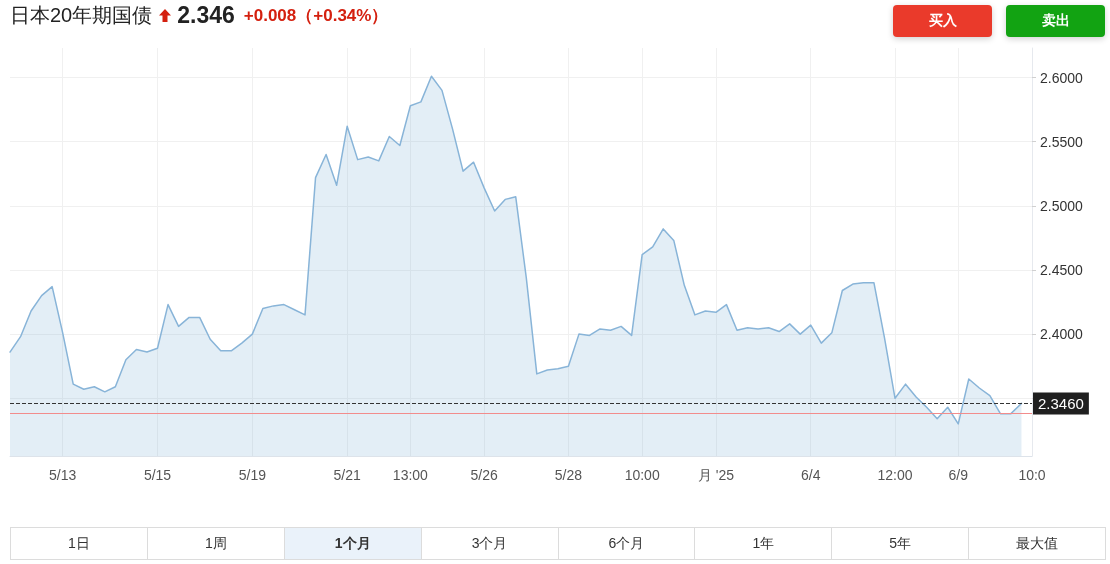  Describe the element at coordinates (1055, 21) in the screenshot. I see `sell-button: 卖出` at that location.